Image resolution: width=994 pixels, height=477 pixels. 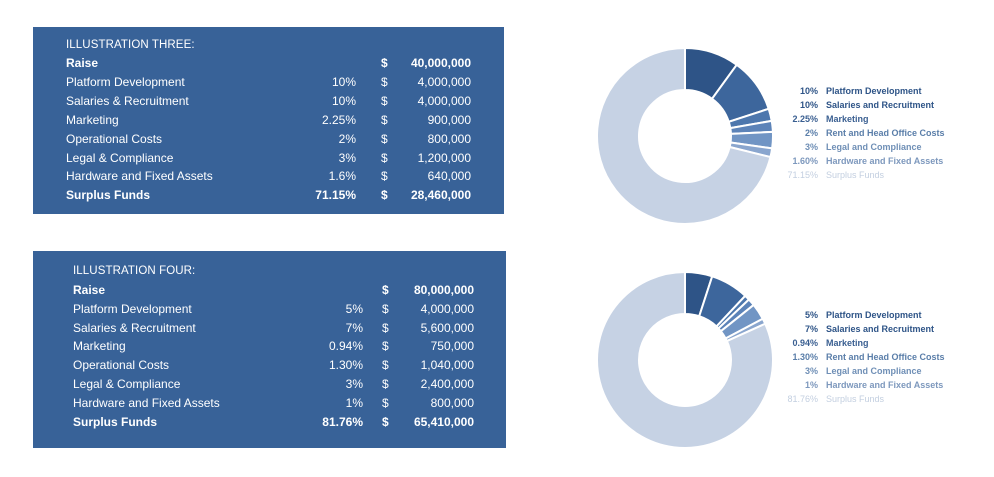 I want to click on surplus-percent: 81.76%, so click(x=342, y=422).